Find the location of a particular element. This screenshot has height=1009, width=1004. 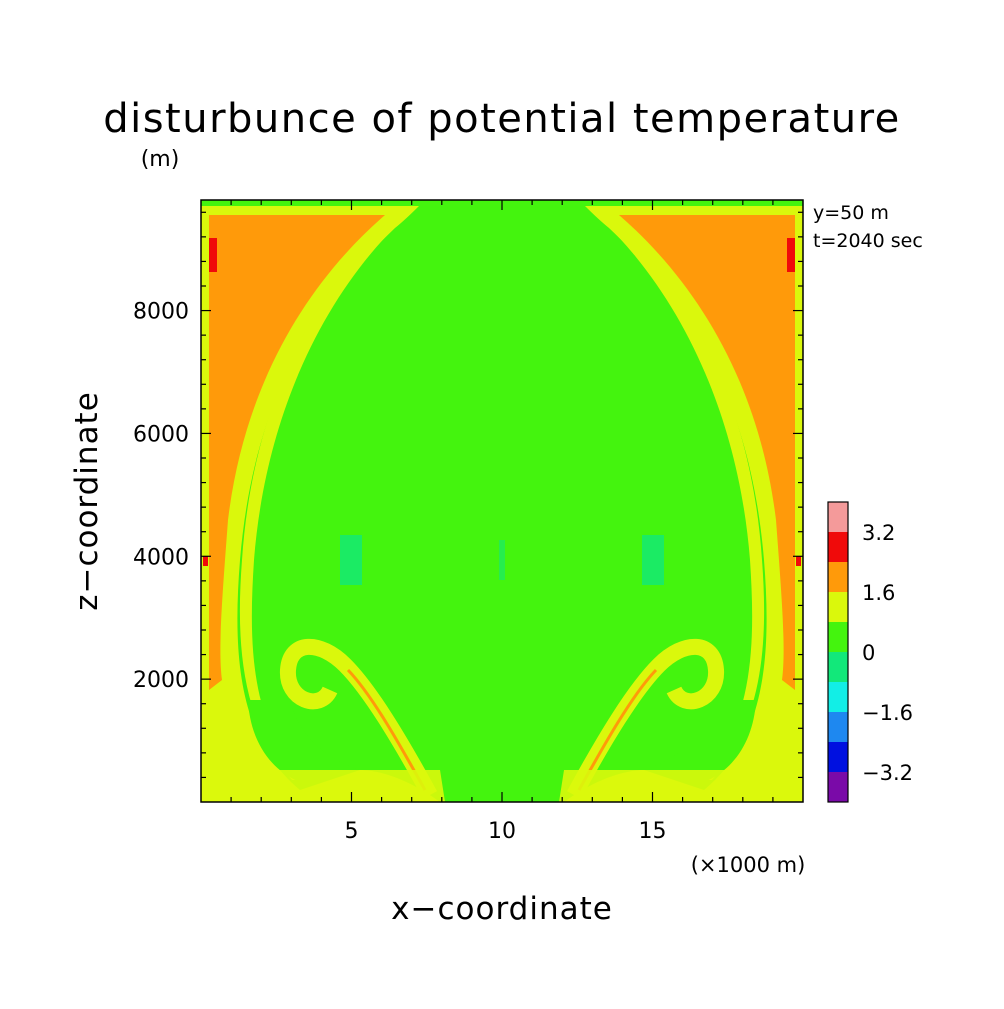

right-cold-patch is located at coordinates (653, 560).